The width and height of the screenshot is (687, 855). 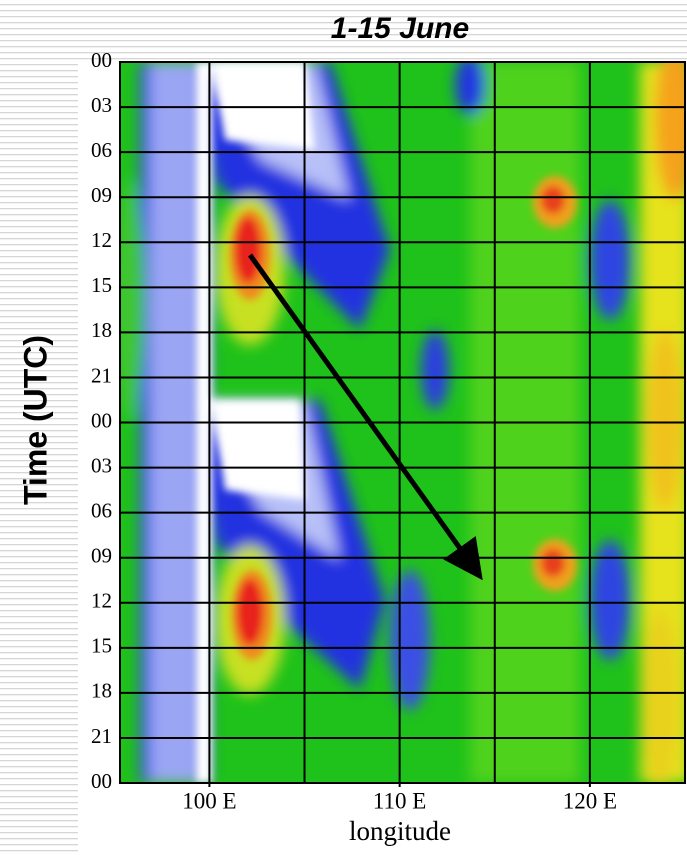 I want to click on y-axis-label: Time (UTC), so click(x=35, y=420).